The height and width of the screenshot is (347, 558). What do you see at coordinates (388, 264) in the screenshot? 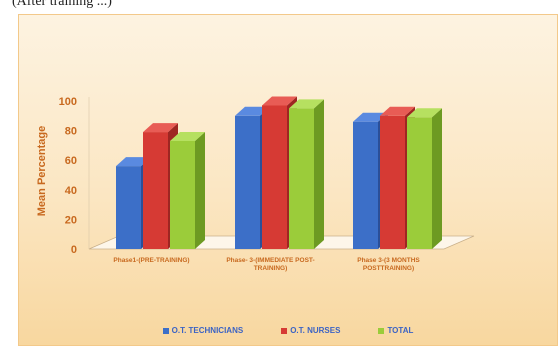
I see `x-tick-label: Phase 3-(3 MONTHS POSTTRAINING)` at bounding box center [388, 264].